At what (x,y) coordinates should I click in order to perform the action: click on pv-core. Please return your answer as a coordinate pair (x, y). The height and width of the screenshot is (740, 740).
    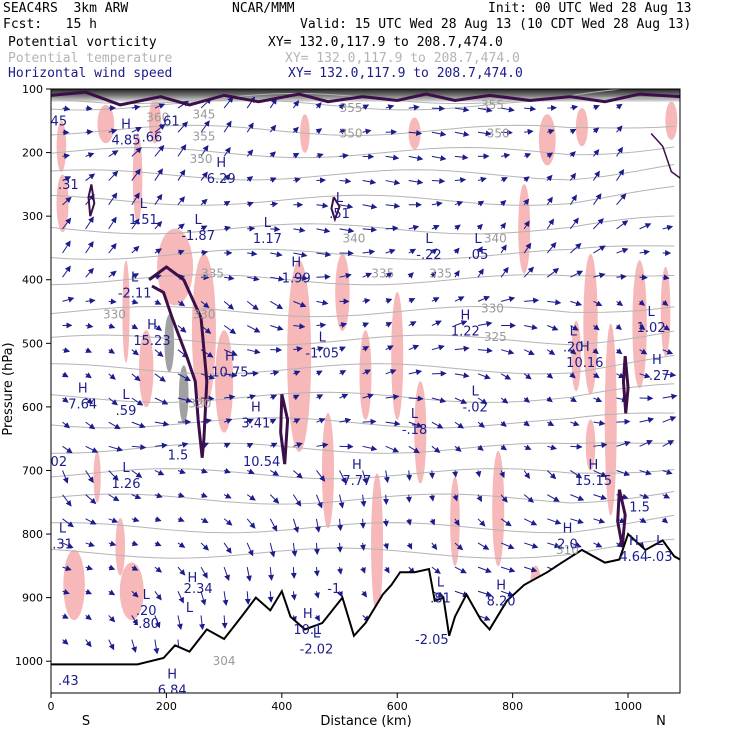
    Looking at the image, I should click on (169, 343).